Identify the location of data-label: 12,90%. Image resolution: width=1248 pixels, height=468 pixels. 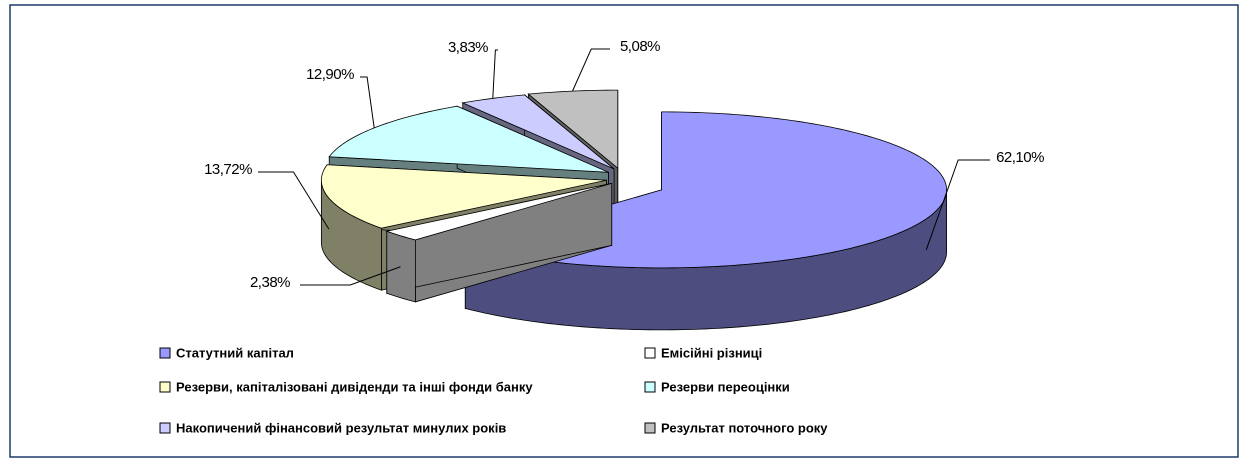
(330, 74).